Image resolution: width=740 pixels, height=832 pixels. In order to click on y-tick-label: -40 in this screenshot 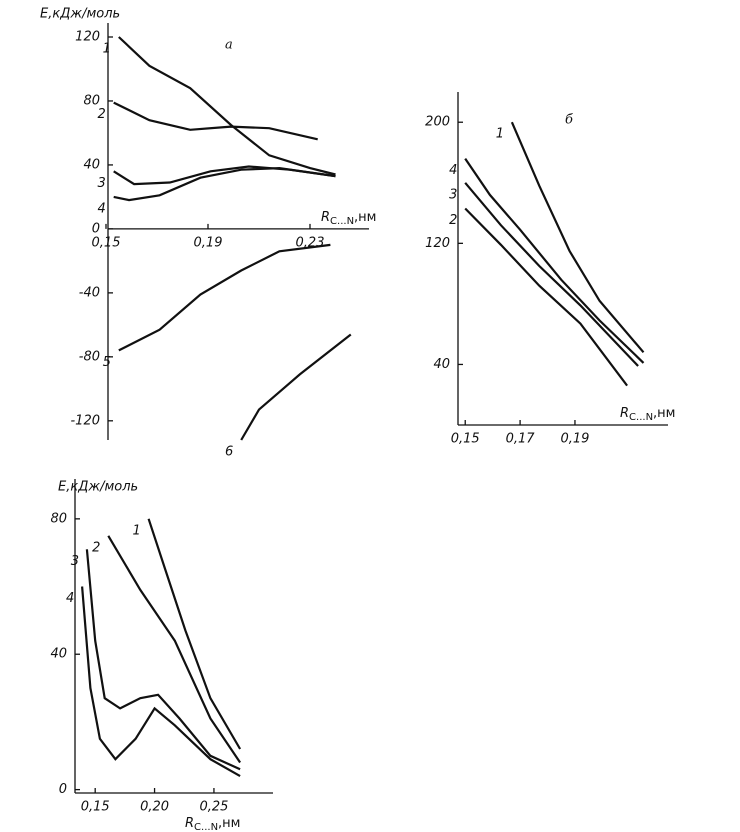, I will do `click(89, 292)`.